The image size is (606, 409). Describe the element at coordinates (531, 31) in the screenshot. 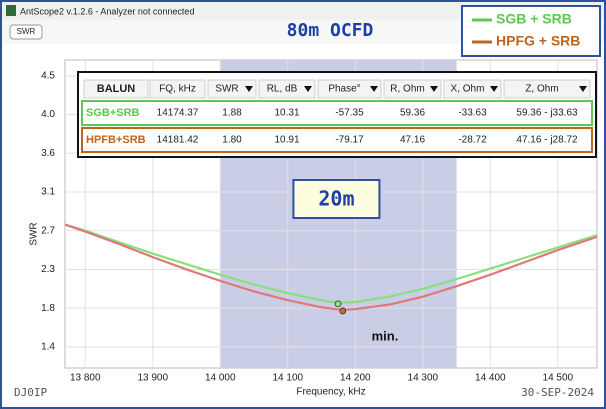

I see `legend-box` at that location.